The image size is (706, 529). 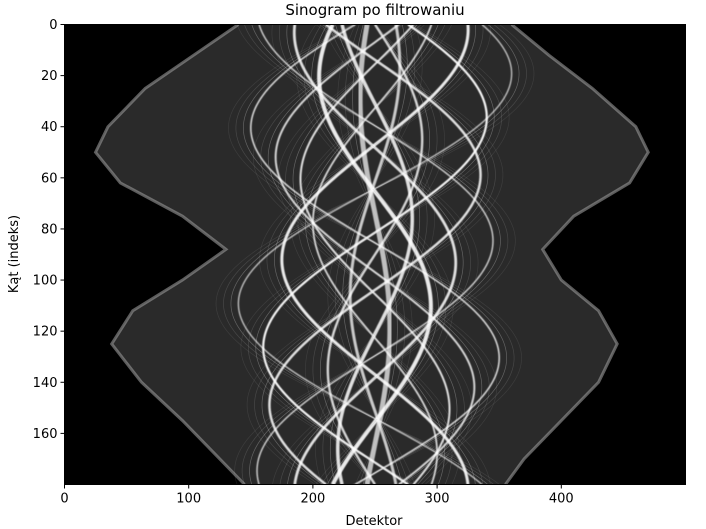 I want to click on x-axis-label: Detektor, so click(x=374, y=521).